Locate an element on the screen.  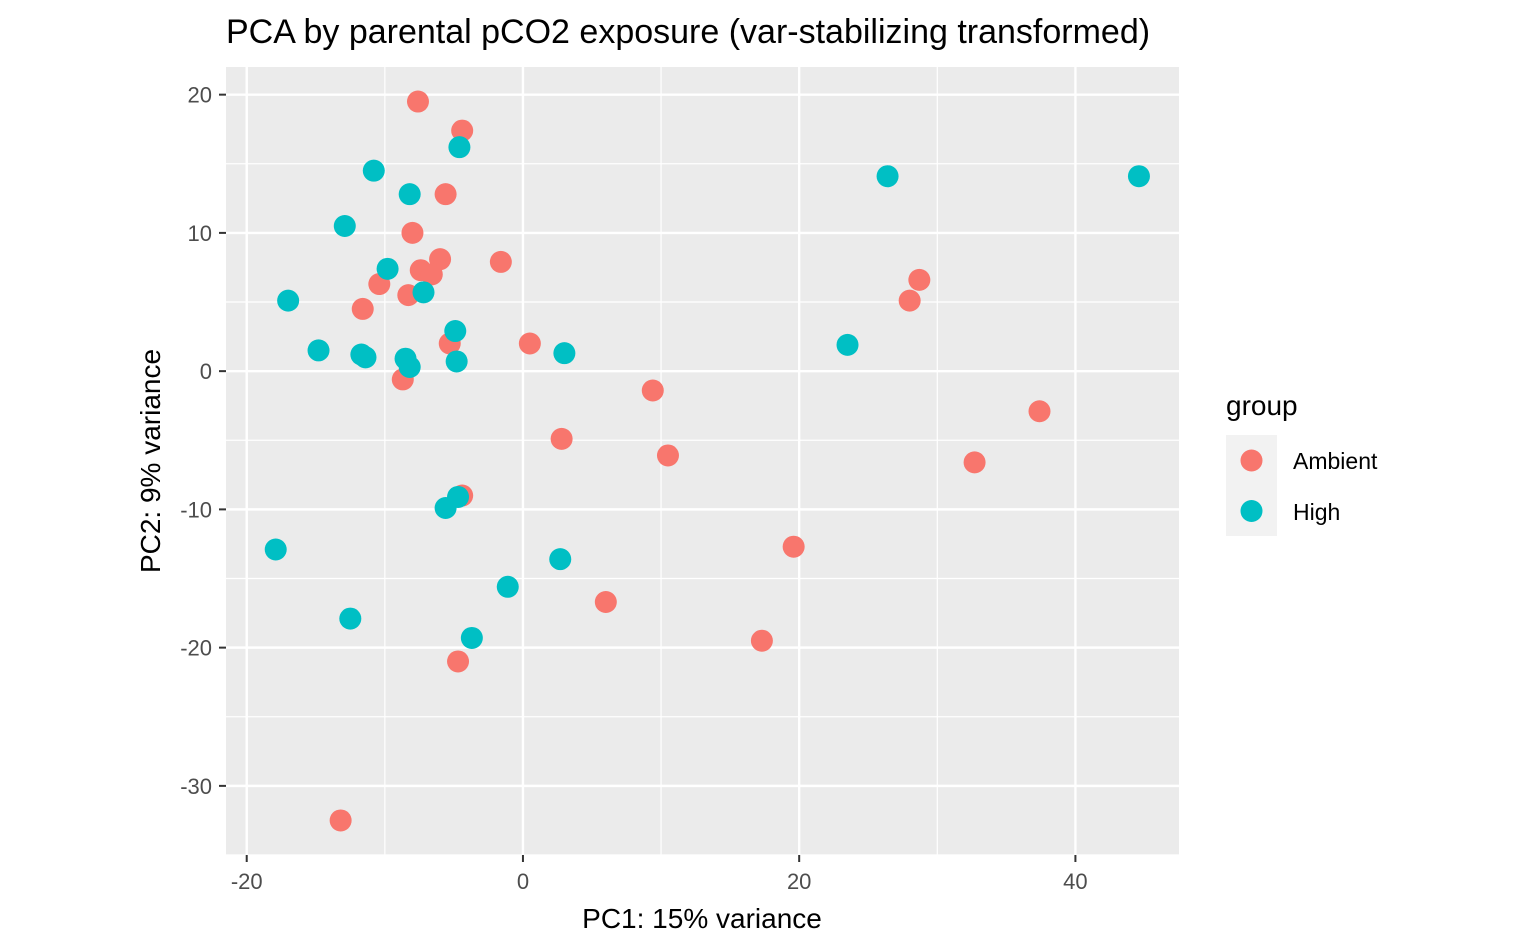
legend-label-high: High is located at coordinates (1316, 512).